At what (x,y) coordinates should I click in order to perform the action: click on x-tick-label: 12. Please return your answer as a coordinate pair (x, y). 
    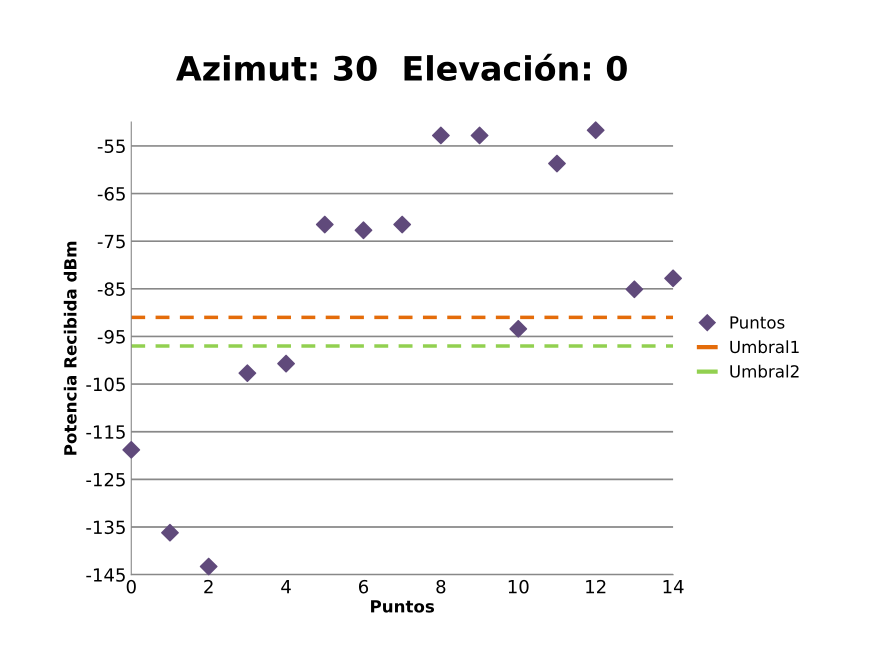
    Looking at the image, I should click on (596, 587).